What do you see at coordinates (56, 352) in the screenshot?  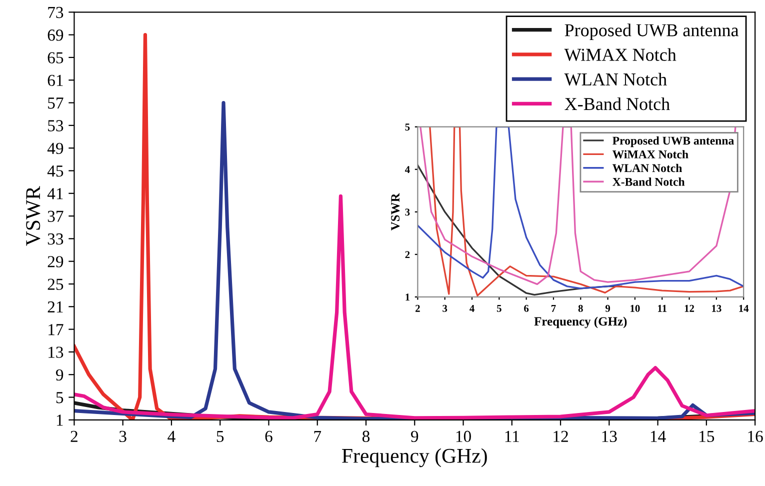 I see `y-tick-label: 13` at bounding box center [56, 352].